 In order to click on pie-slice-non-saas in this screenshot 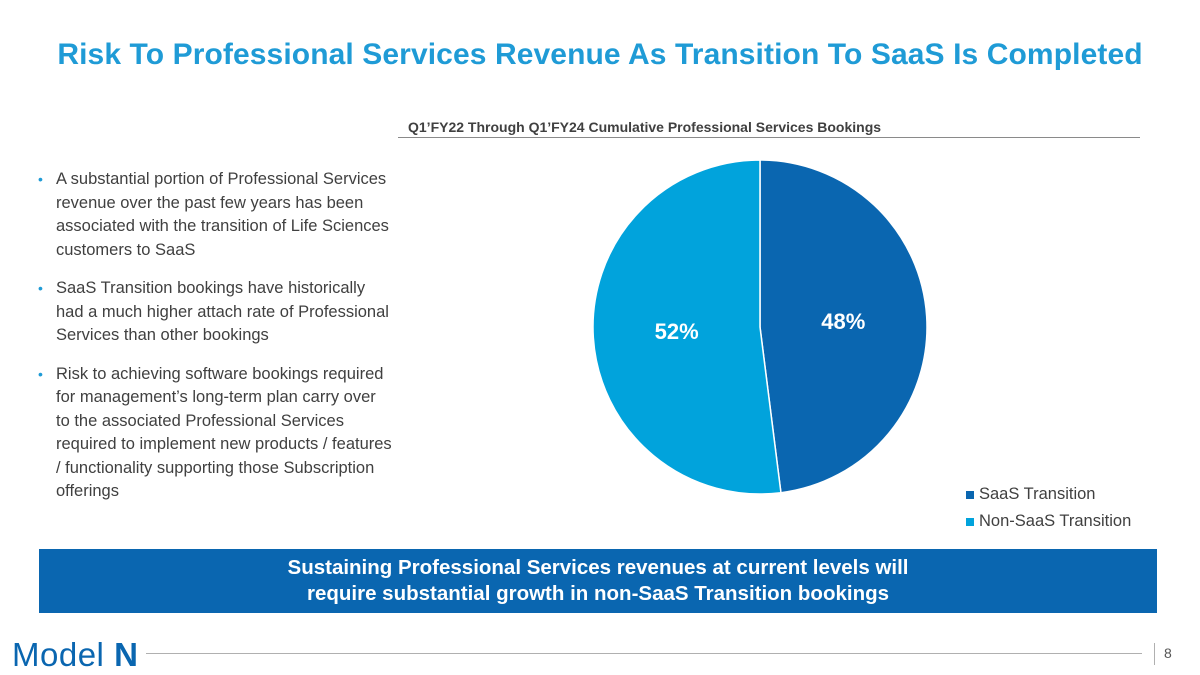, I will do `click(687, 327)`.